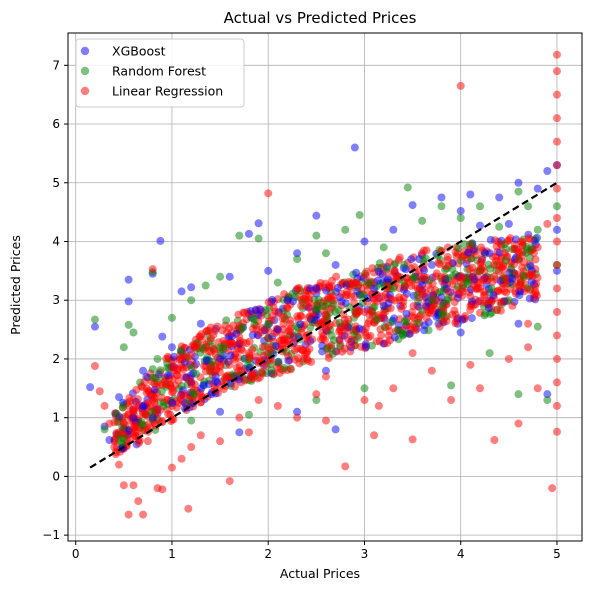 Image resolution: width=590 pixels, height=594 pixels. What do you see at coordinates (85, 51) in the screenshot?
I see `legend-marker` at bounding box center [85, 51].